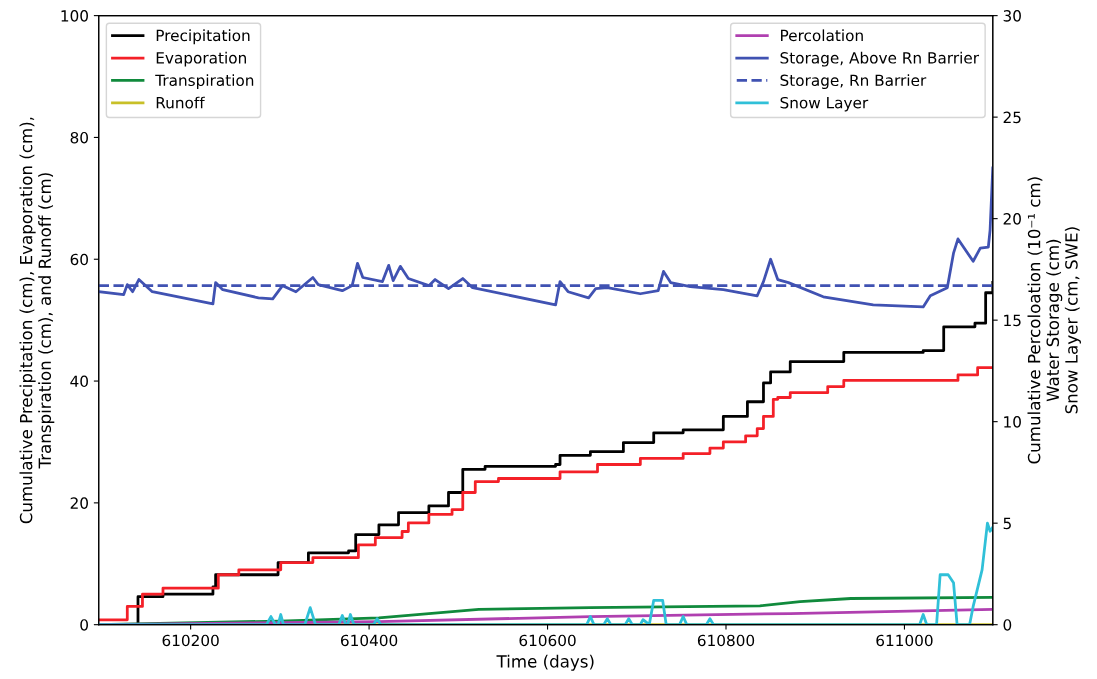 The width and height of the screenshot is (1097, 679). I want to click on x-tick-label: 610600, so click(547, 640).